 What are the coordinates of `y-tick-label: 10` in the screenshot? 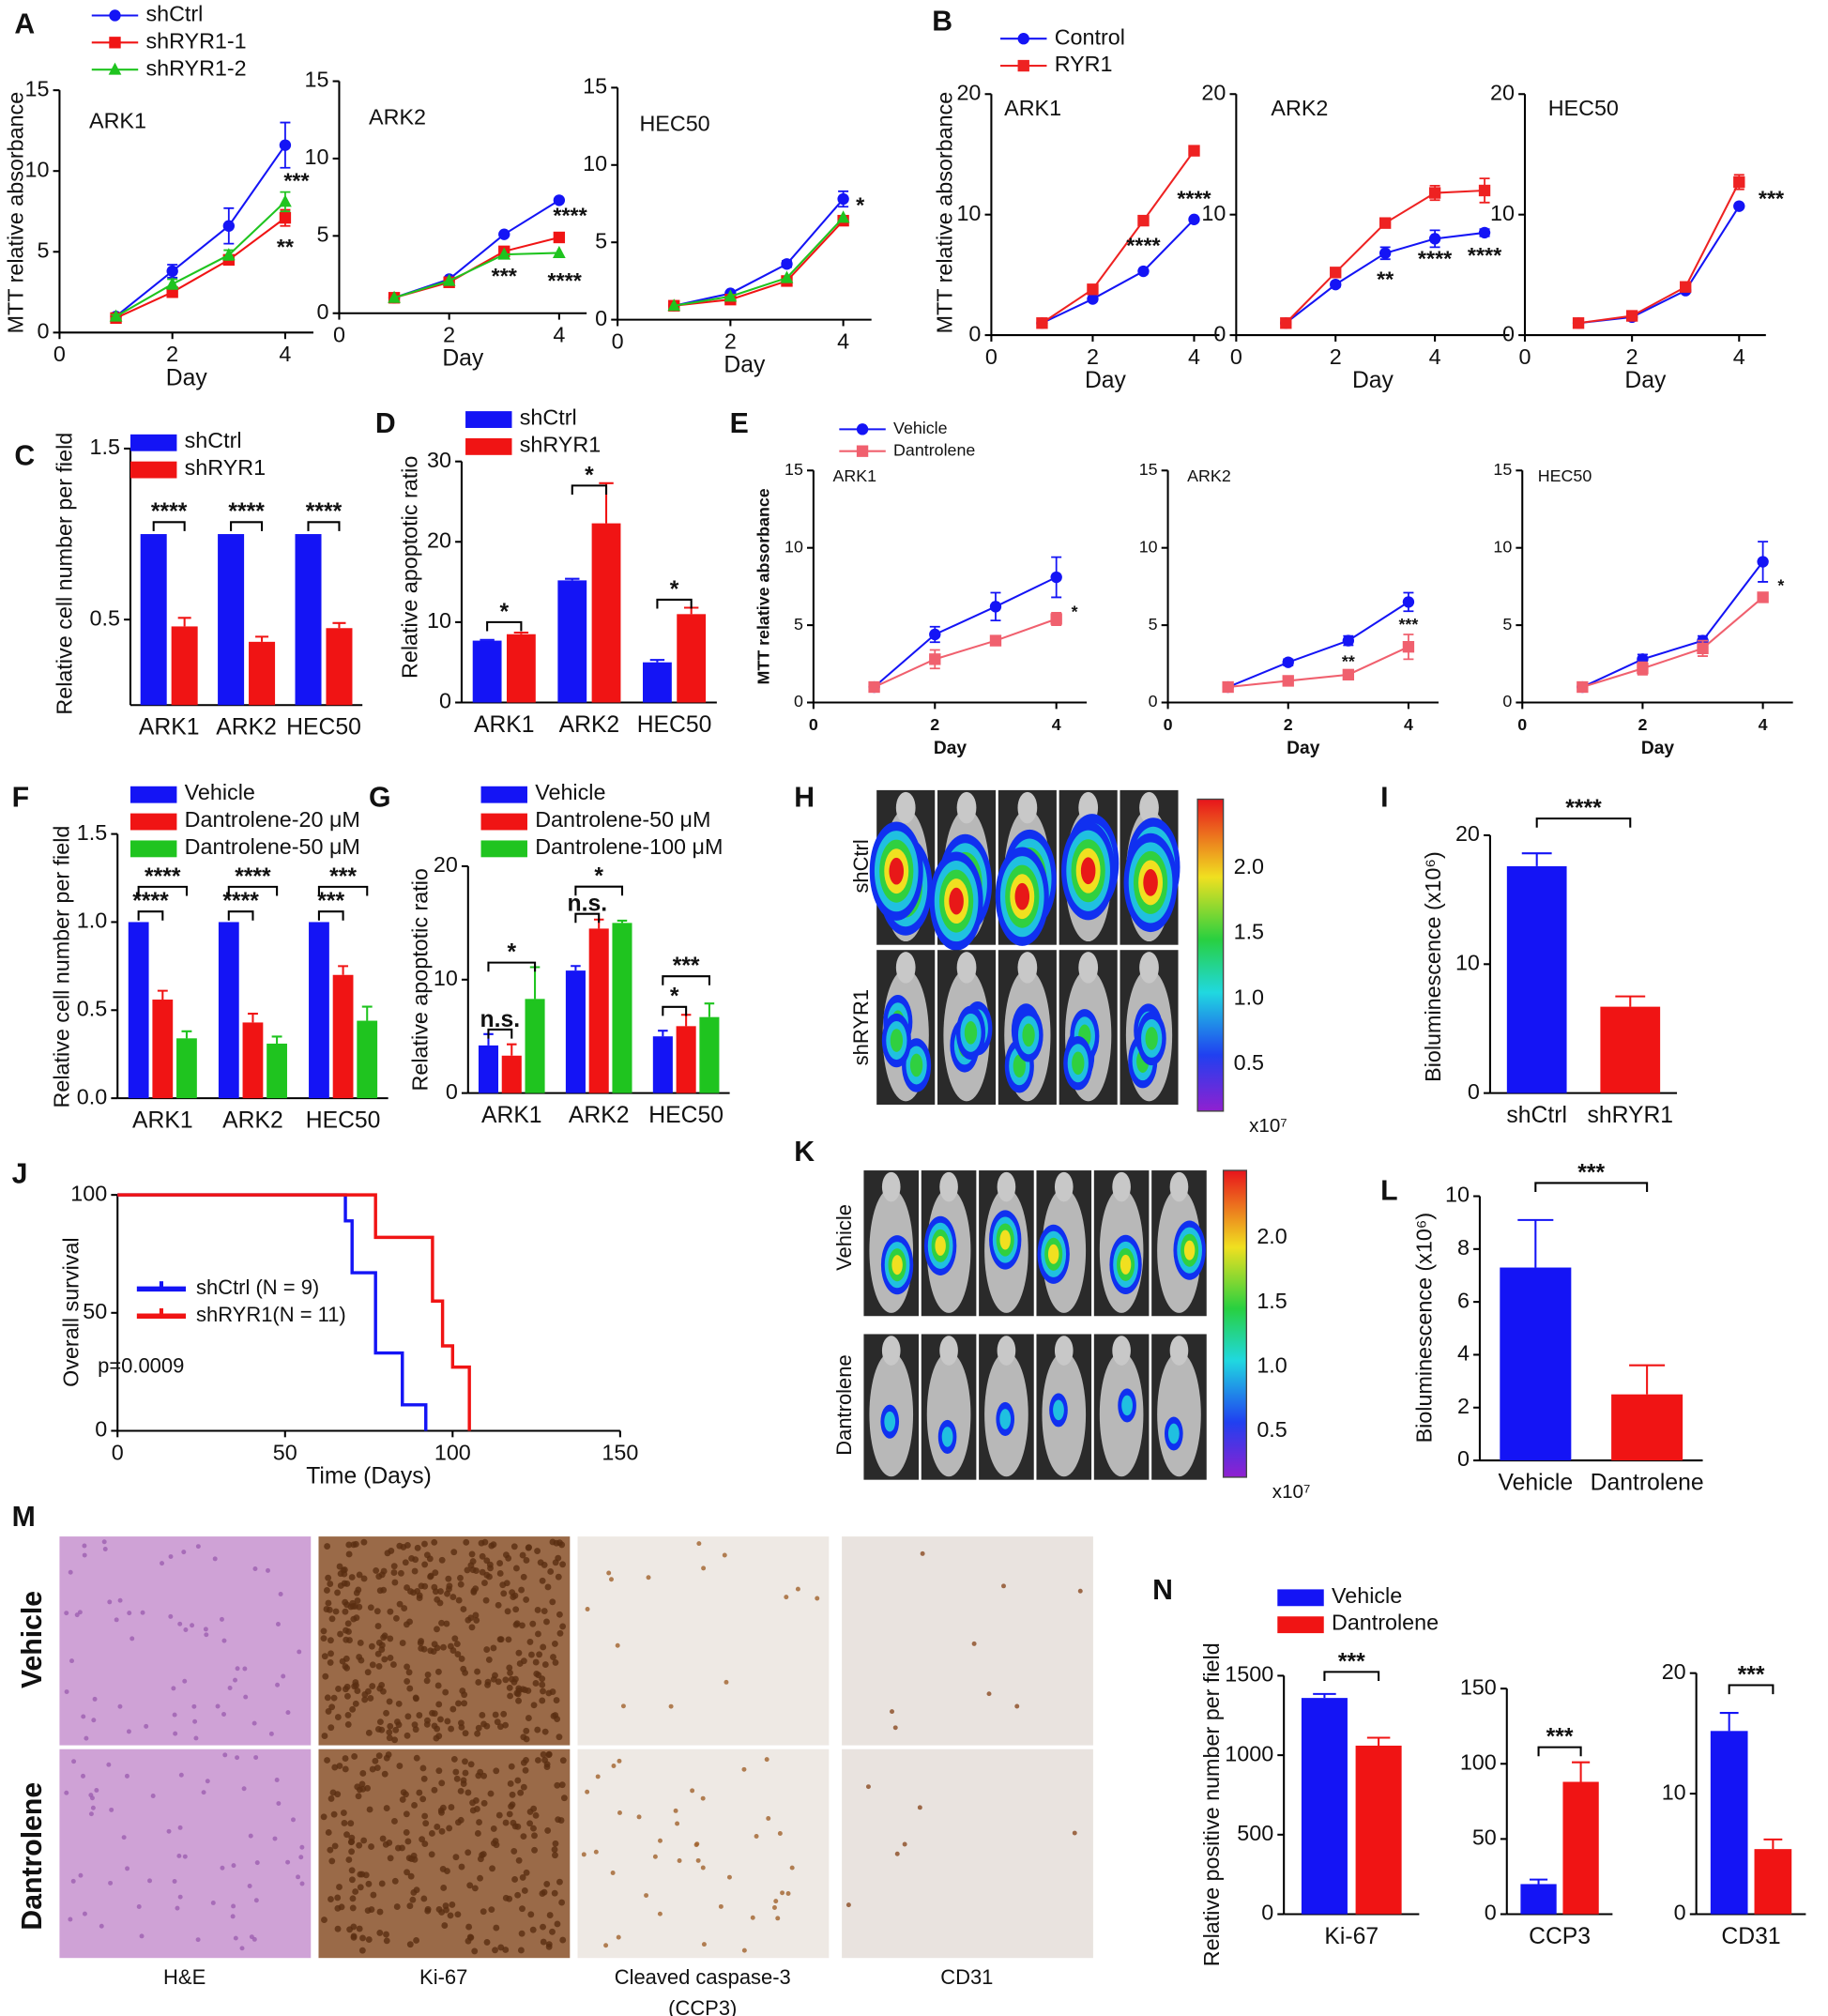 It's located at (595, 163).